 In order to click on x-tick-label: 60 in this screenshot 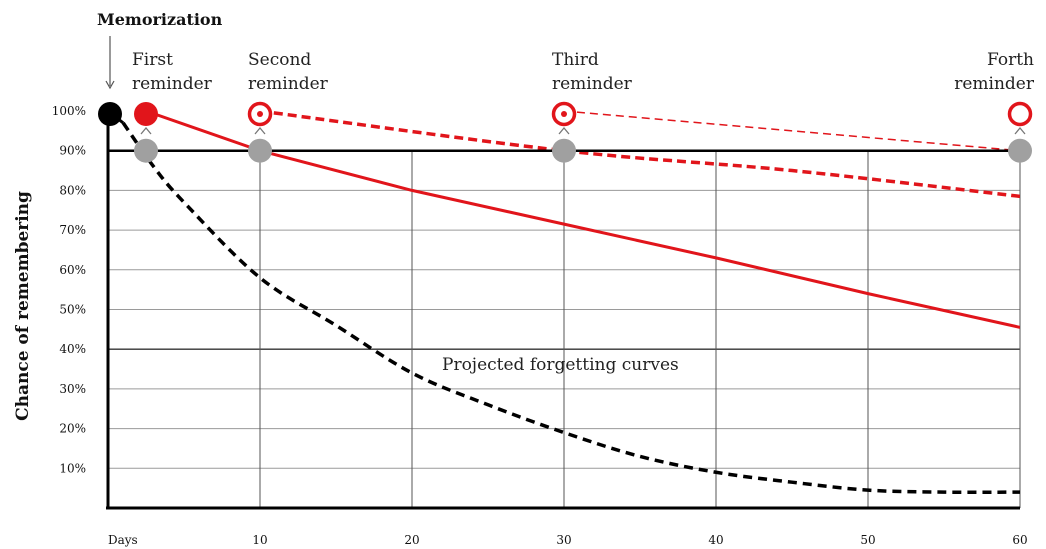, I will do `click(1019, 540)`.